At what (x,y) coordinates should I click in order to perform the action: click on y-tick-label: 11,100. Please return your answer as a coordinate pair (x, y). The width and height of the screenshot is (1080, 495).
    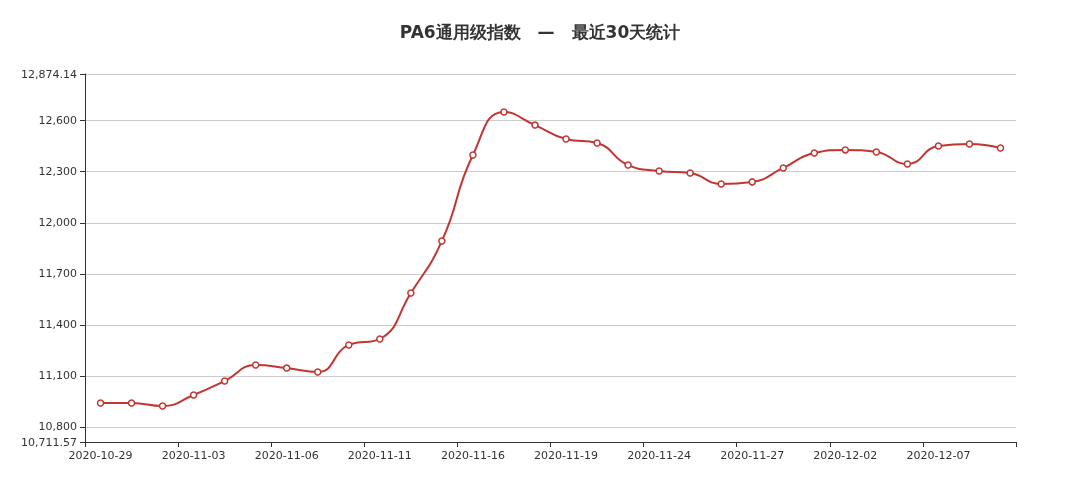
    Looking at the image, I should click on (57, 376).